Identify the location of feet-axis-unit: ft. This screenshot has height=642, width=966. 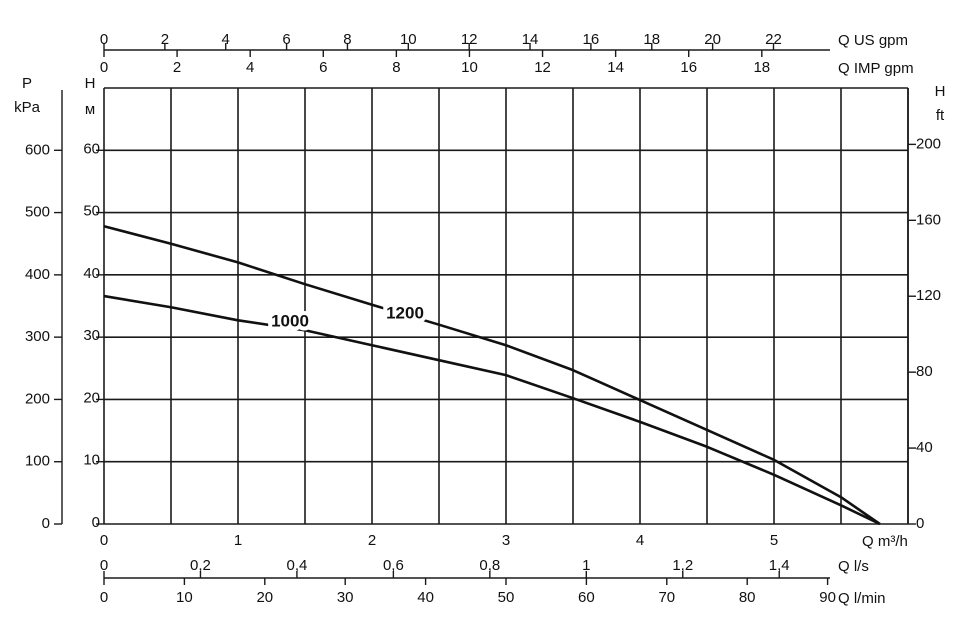
(940, 115).